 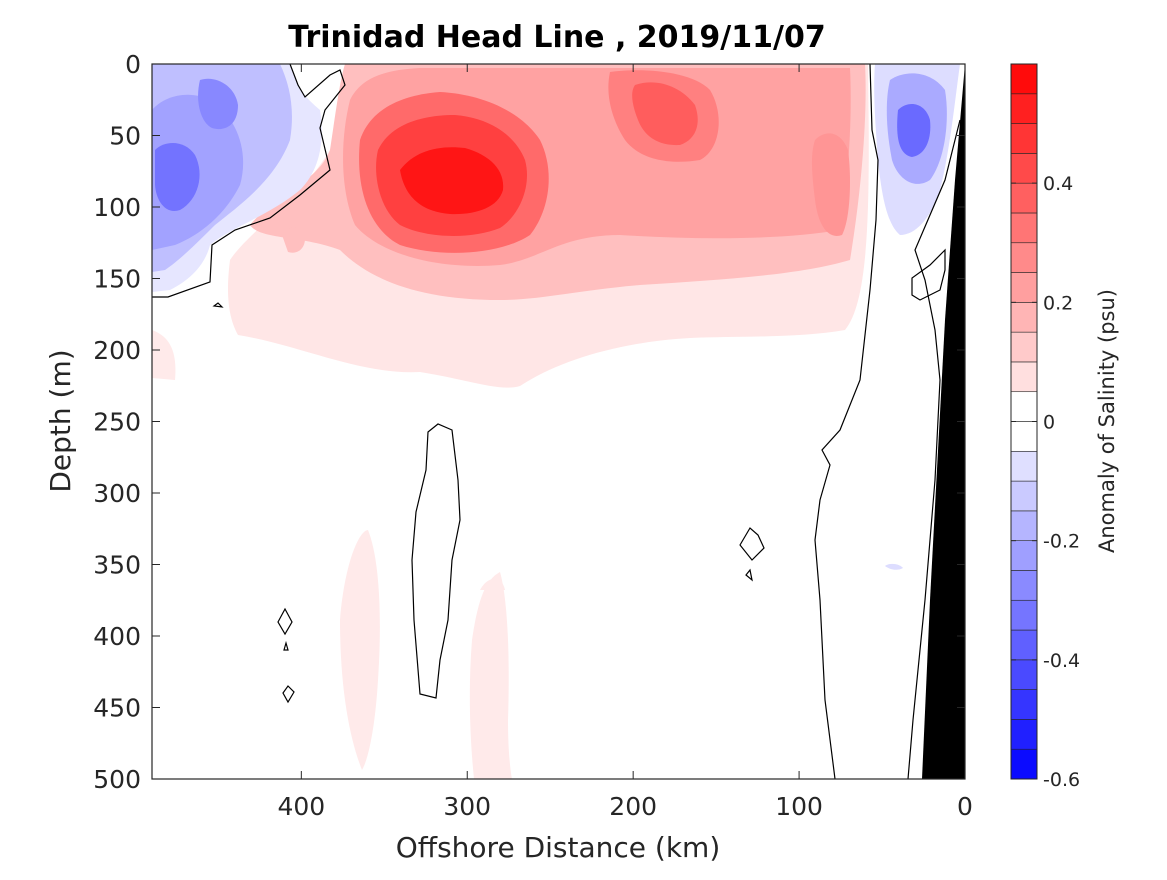 What do you see at coordinates (1061, 542) in the screenshot?
I see `colorbar-tick-label: -0.2` at bounding box center [1061, 542].